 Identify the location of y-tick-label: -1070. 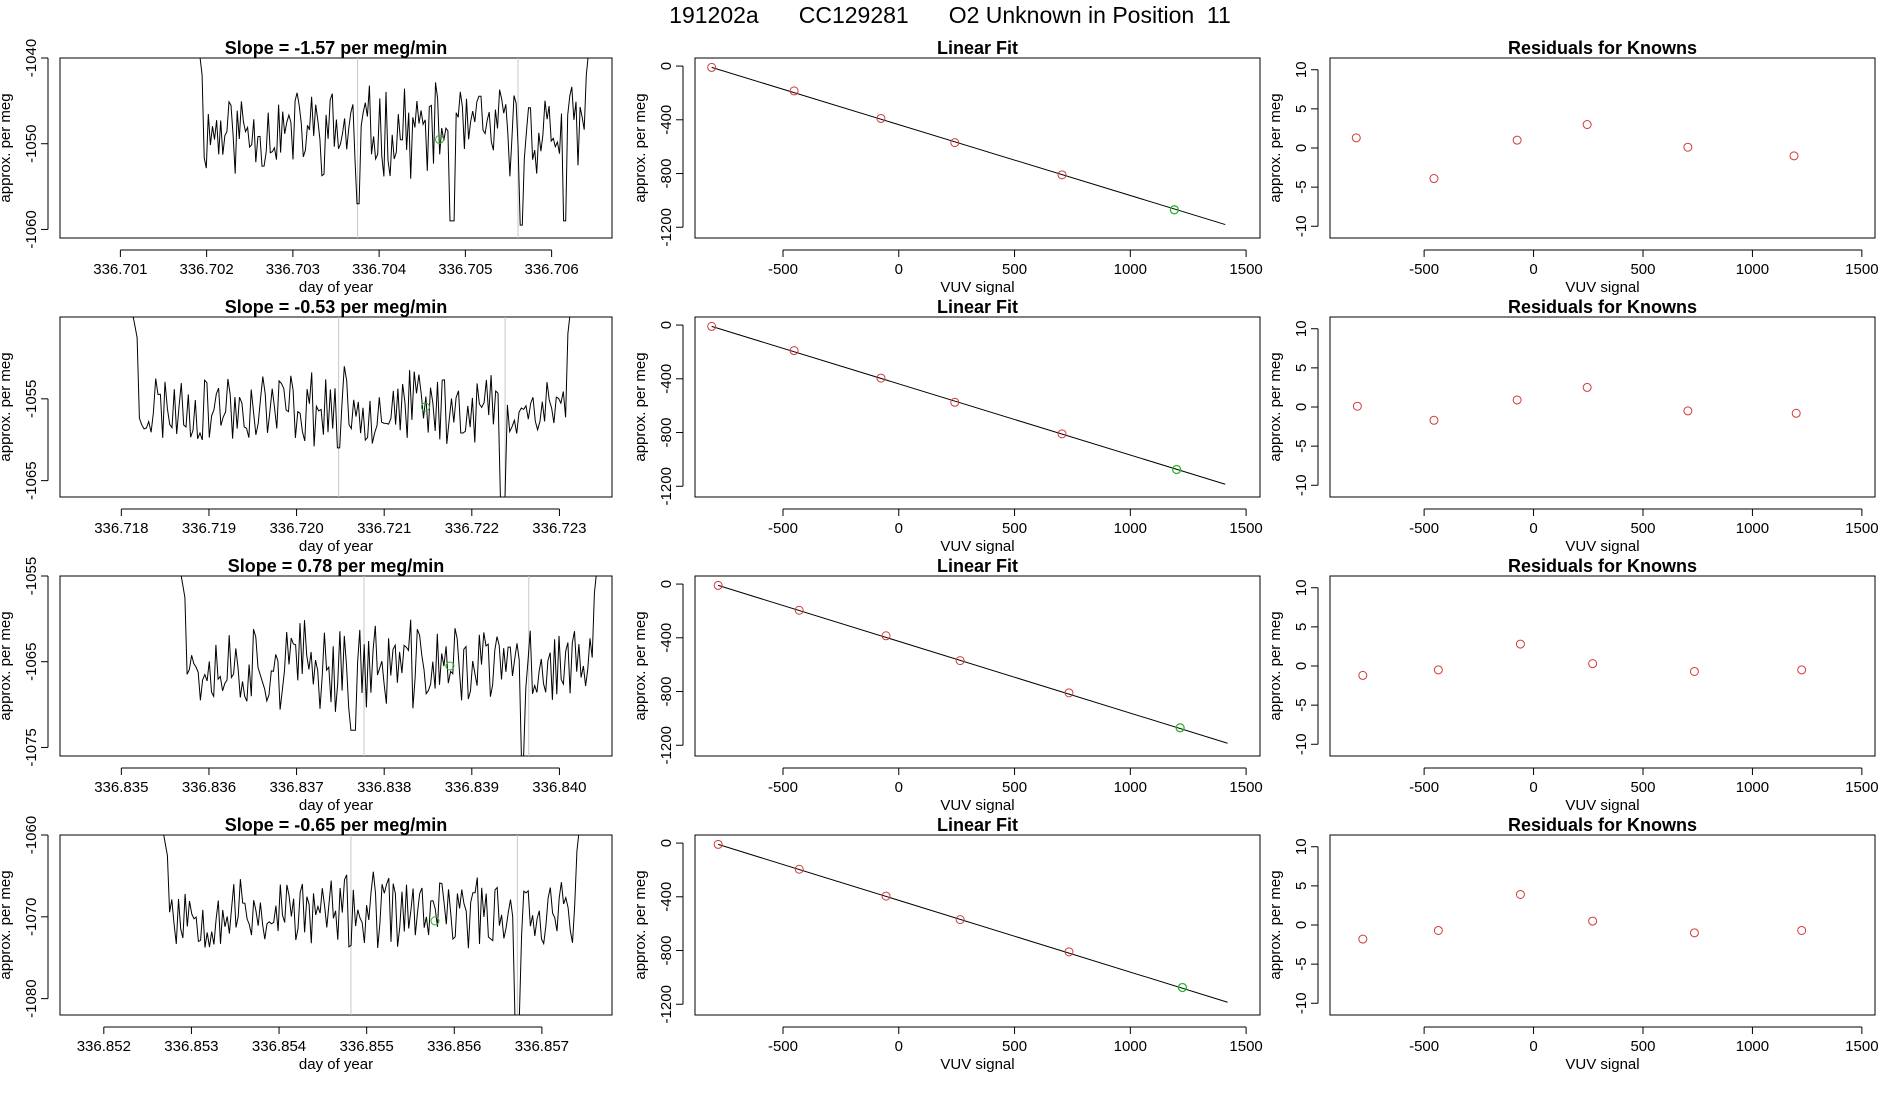
(31, 917).